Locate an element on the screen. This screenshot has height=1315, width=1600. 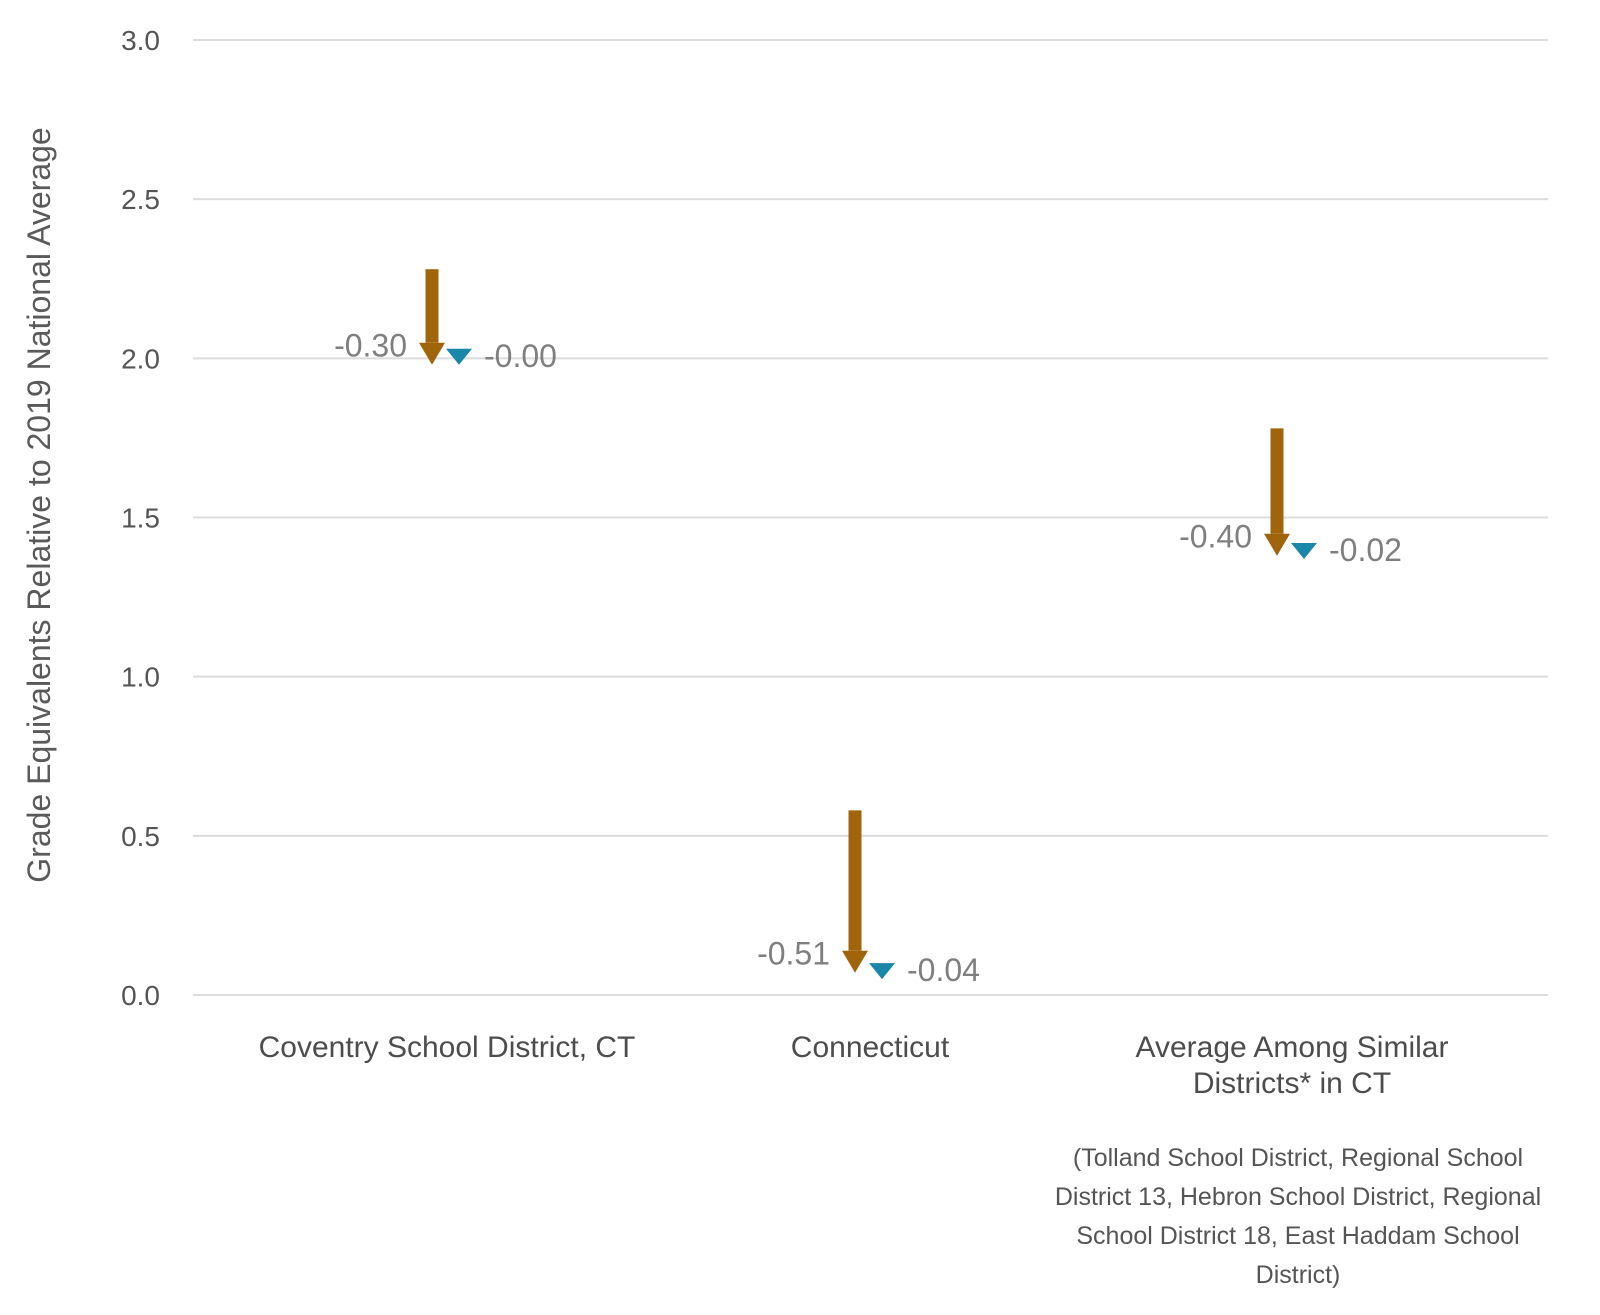
footnote-line: District) is located at coordinates (1298, 1275).